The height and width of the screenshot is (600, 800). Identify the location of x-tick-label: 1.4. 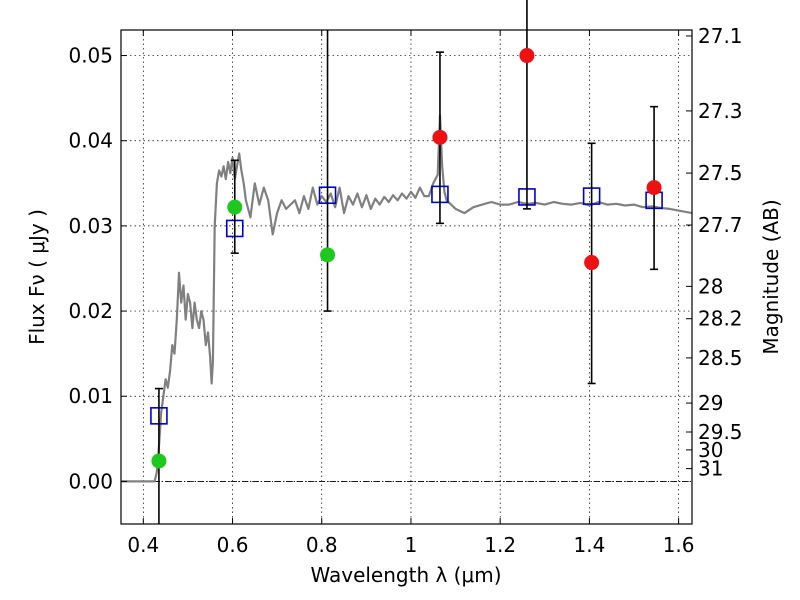
(589, 545).